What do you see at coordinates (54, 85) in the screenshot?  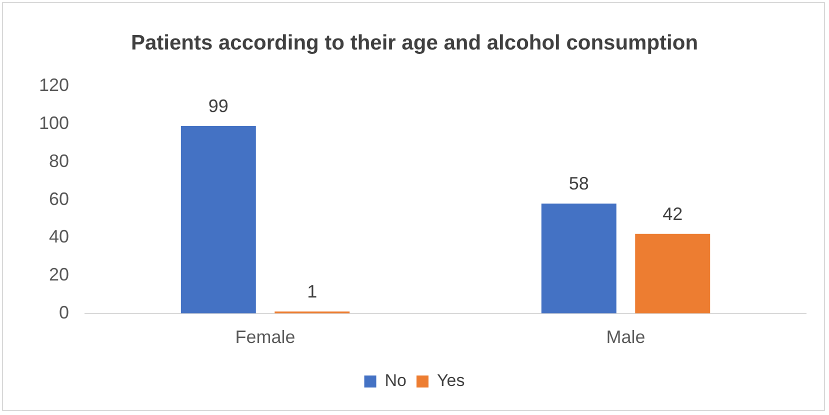 I see `y-tick-label: 120` at bounding box center [54, 85].